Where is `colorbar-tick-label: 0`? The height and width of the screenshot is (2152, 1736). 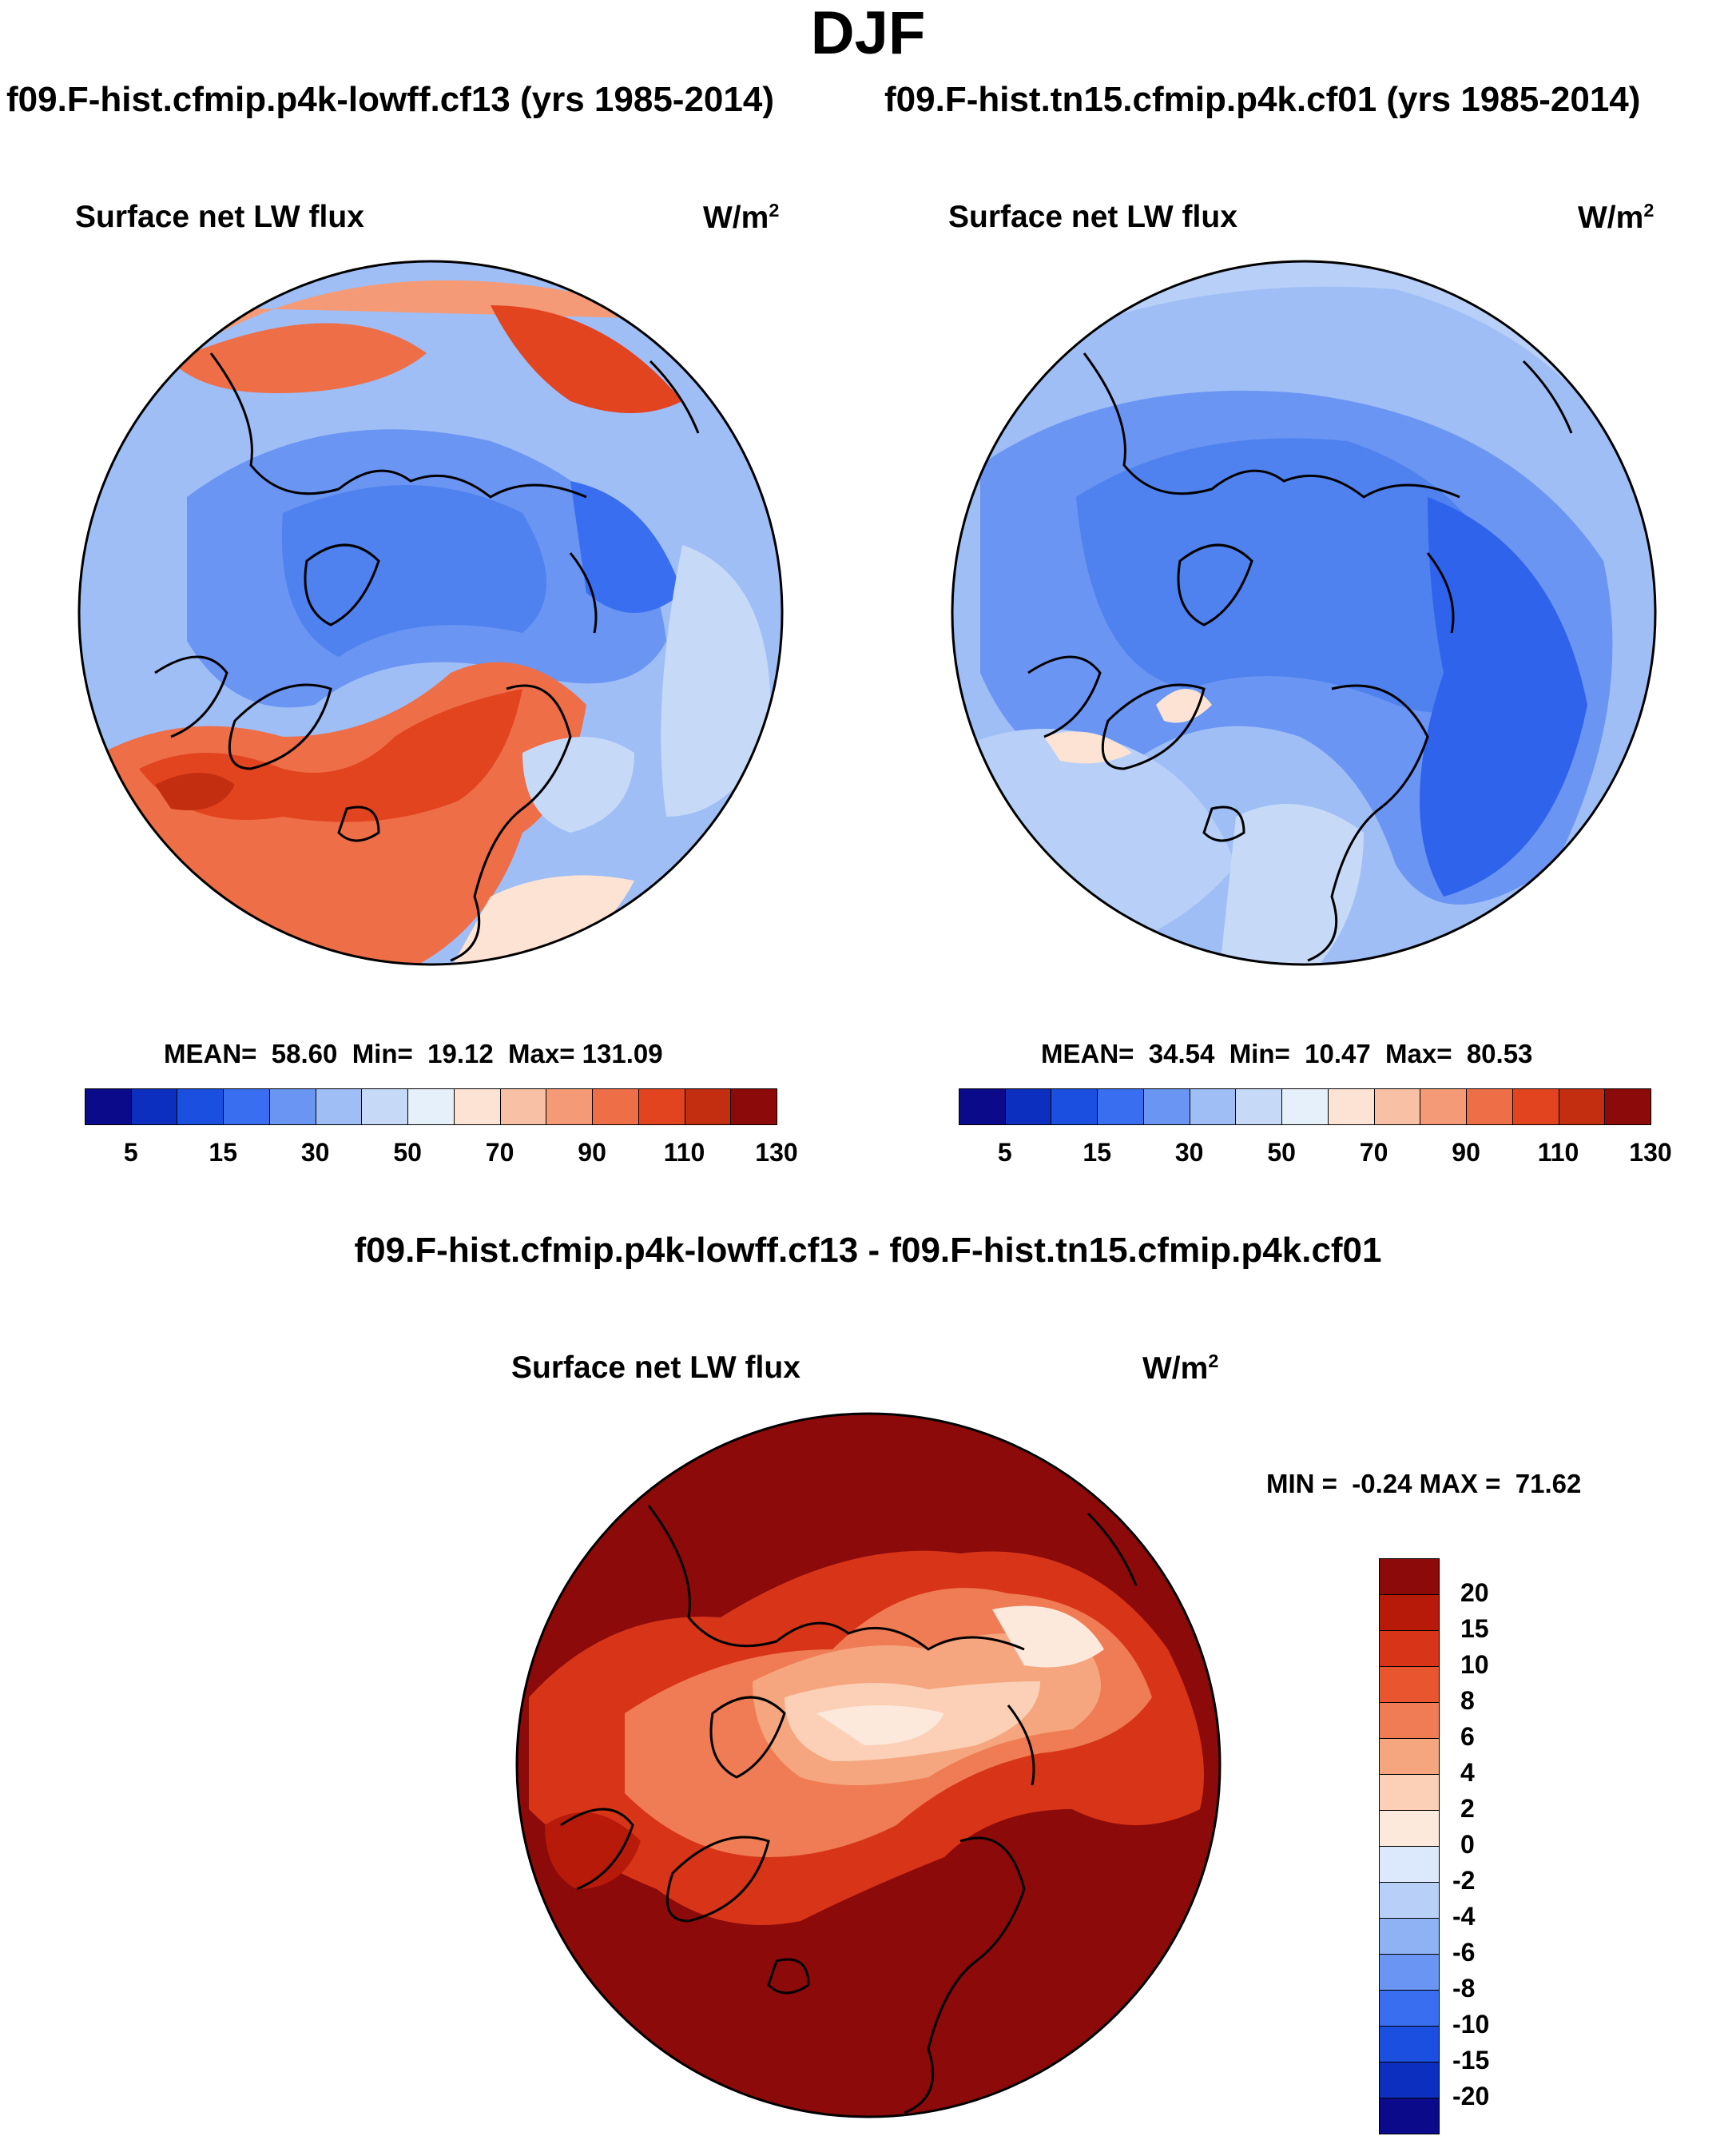 colorbar-tick-label: 0 is located at coordinates (1467, 1844).